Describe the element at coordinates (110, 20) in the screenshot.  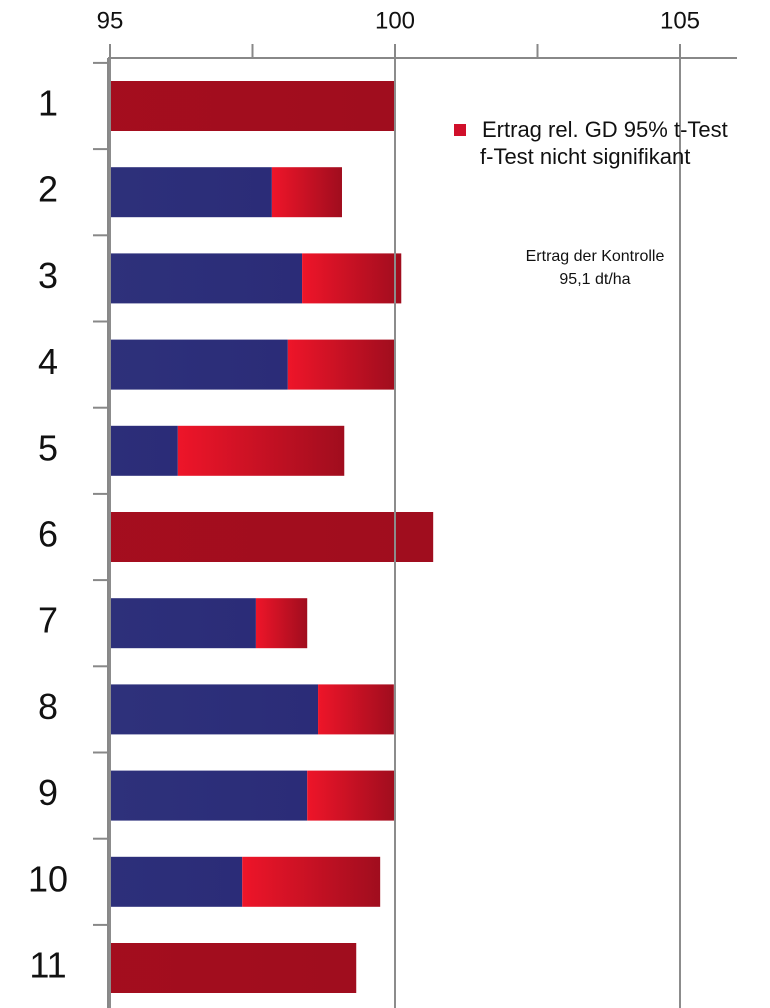
I see `x-tick-label: 95` at that location.